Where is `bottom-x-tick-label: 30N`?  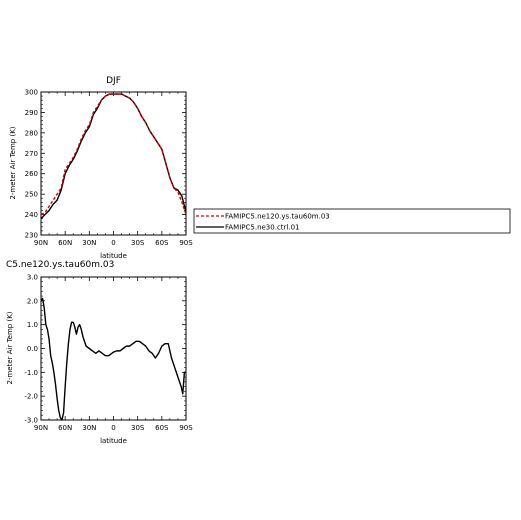
bottom-x-tick-label: 30N is located at coordinates (89, 428).